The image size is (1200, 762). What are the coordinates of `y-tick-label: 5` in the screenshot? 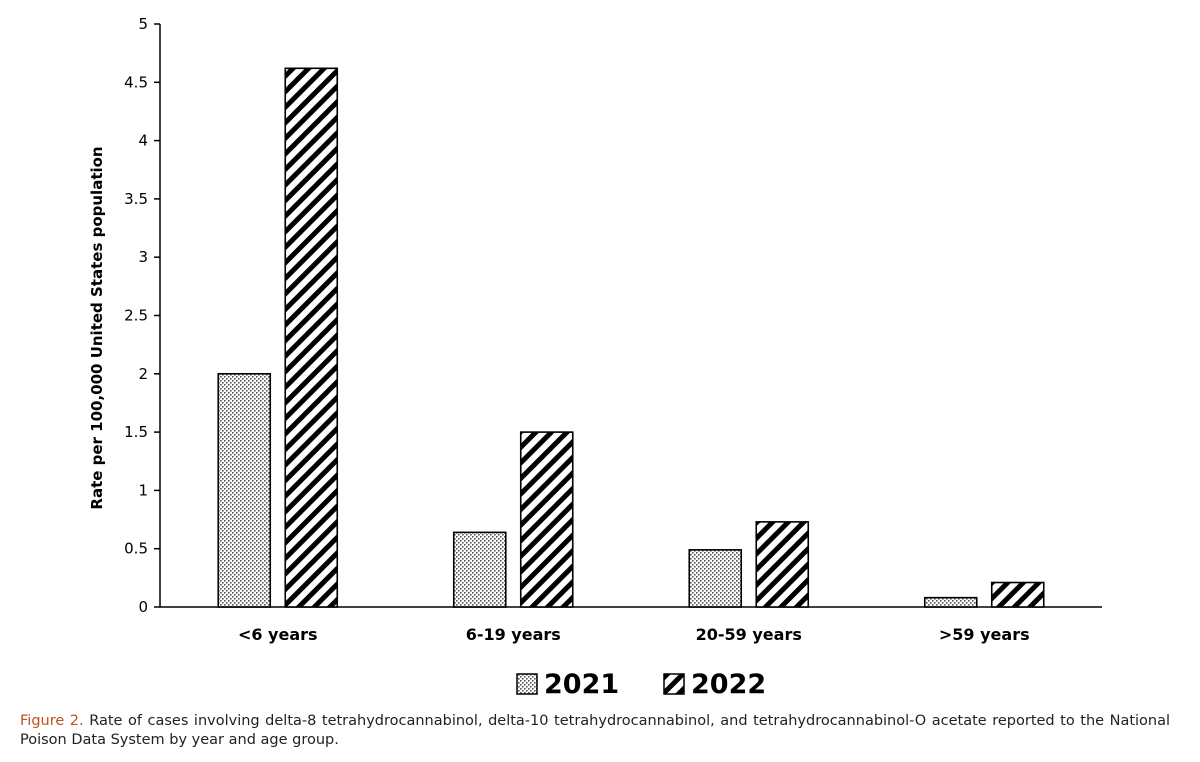 It's located at (143, 24).